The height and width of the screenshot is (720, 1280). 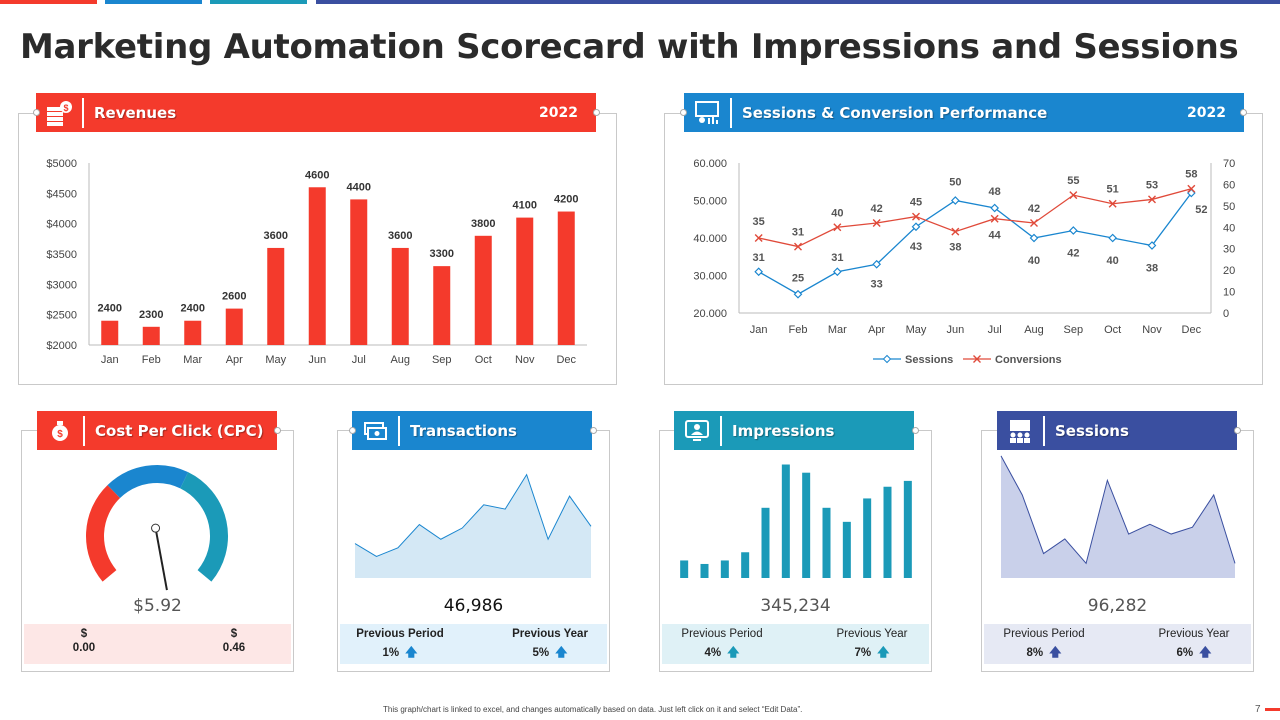 What do you see at coordinates (442, 254) in the screenshot?
I see `data-label: 3300` at bounding box center [442, 254].